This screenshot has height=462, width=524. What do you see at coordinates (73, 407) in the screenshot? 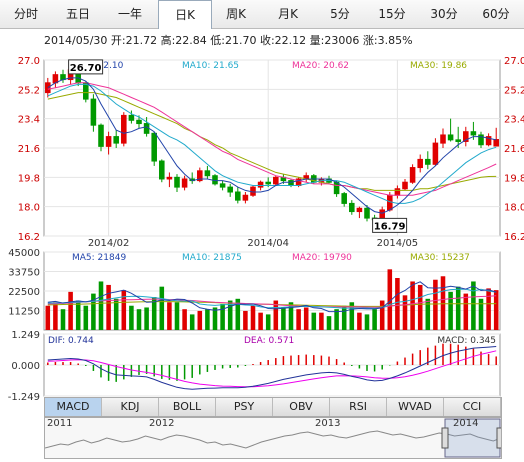
I see `indicator-tab: MACD` at bounding box center [73, 407].